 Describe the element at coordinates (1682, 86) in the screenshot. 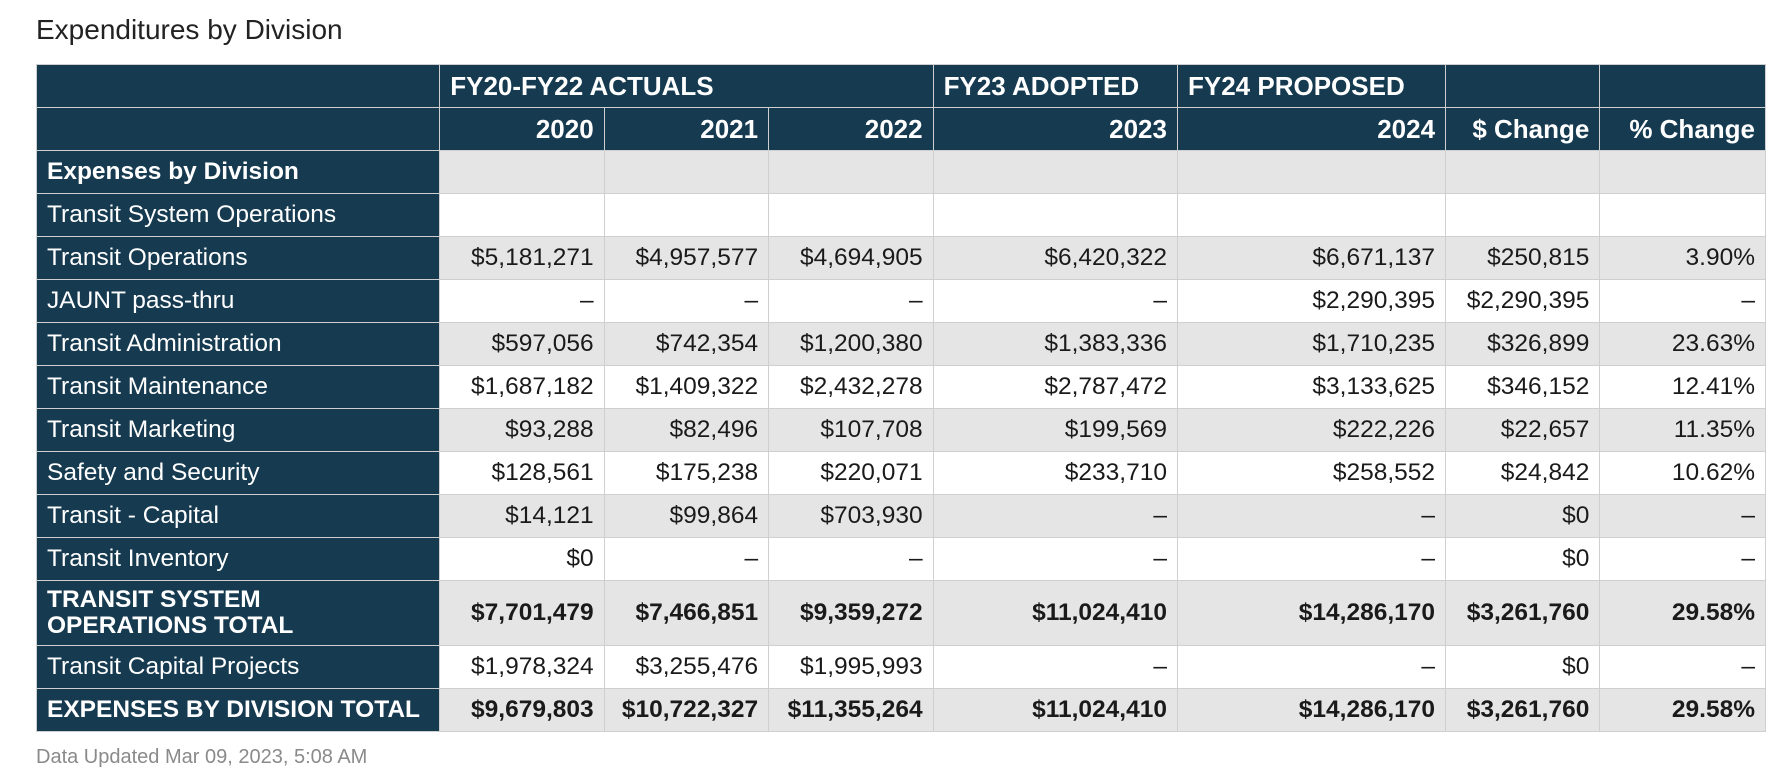

I see `header-empty-pct` at that location.